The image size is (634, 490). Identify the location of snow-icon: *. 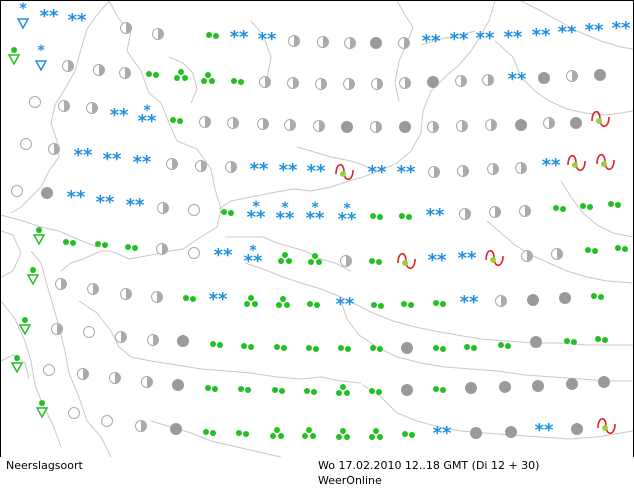
(41, 57).